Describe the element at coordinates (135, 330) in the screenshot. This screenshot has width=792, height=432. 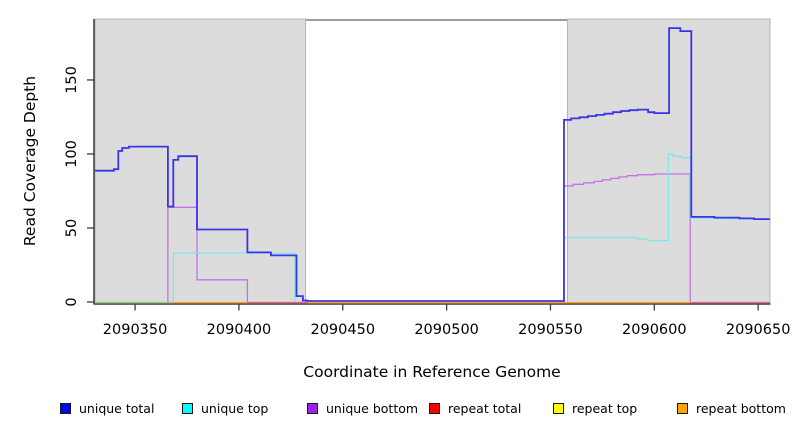
I see `x-tick-label: 2090350` at that location.